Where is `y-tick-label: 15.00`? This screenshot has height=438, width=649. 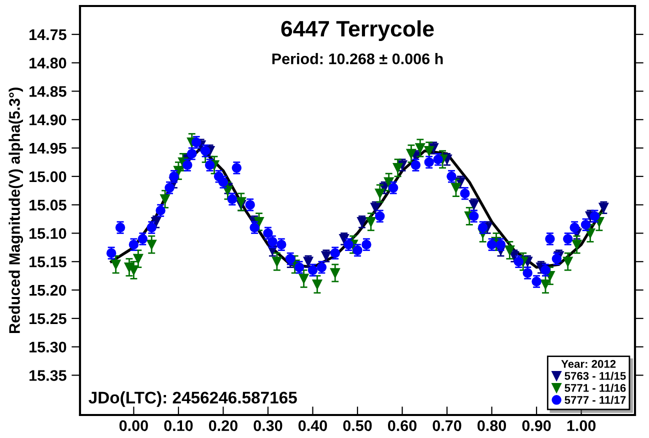
y-tick-label: 15.00 is located at coordinates (48, 176).